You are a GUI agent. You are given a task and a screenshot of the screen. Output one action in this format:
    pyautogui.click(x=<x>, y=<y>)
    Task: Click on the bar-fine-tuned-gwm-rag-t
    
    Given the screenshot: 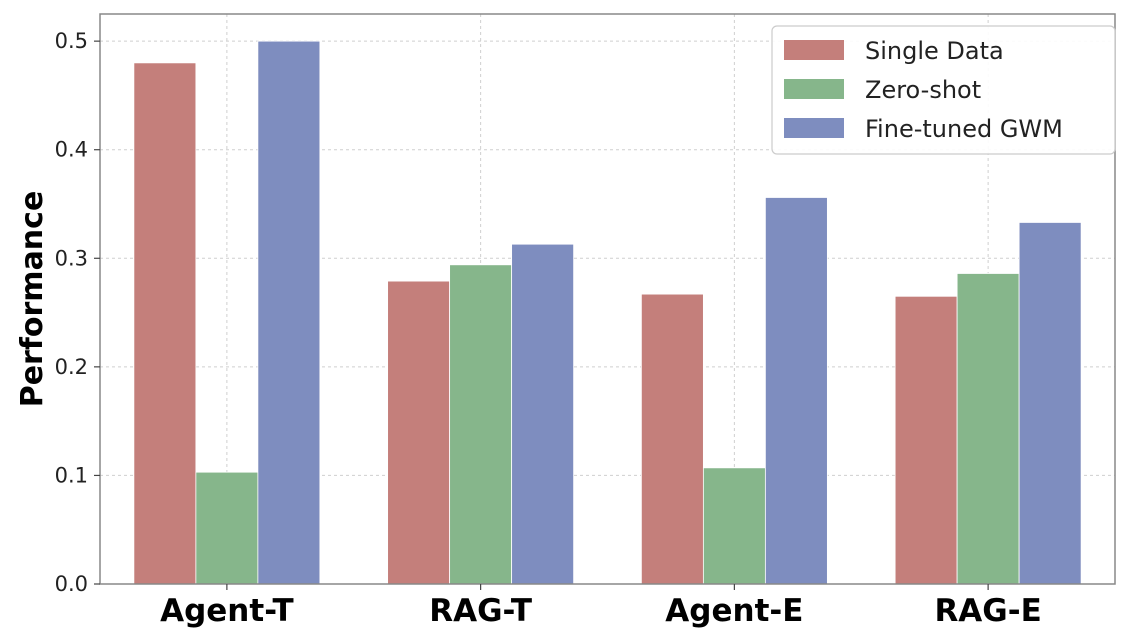 What is the action you would take?
    pyautogui.click(x=543, y=414)
    